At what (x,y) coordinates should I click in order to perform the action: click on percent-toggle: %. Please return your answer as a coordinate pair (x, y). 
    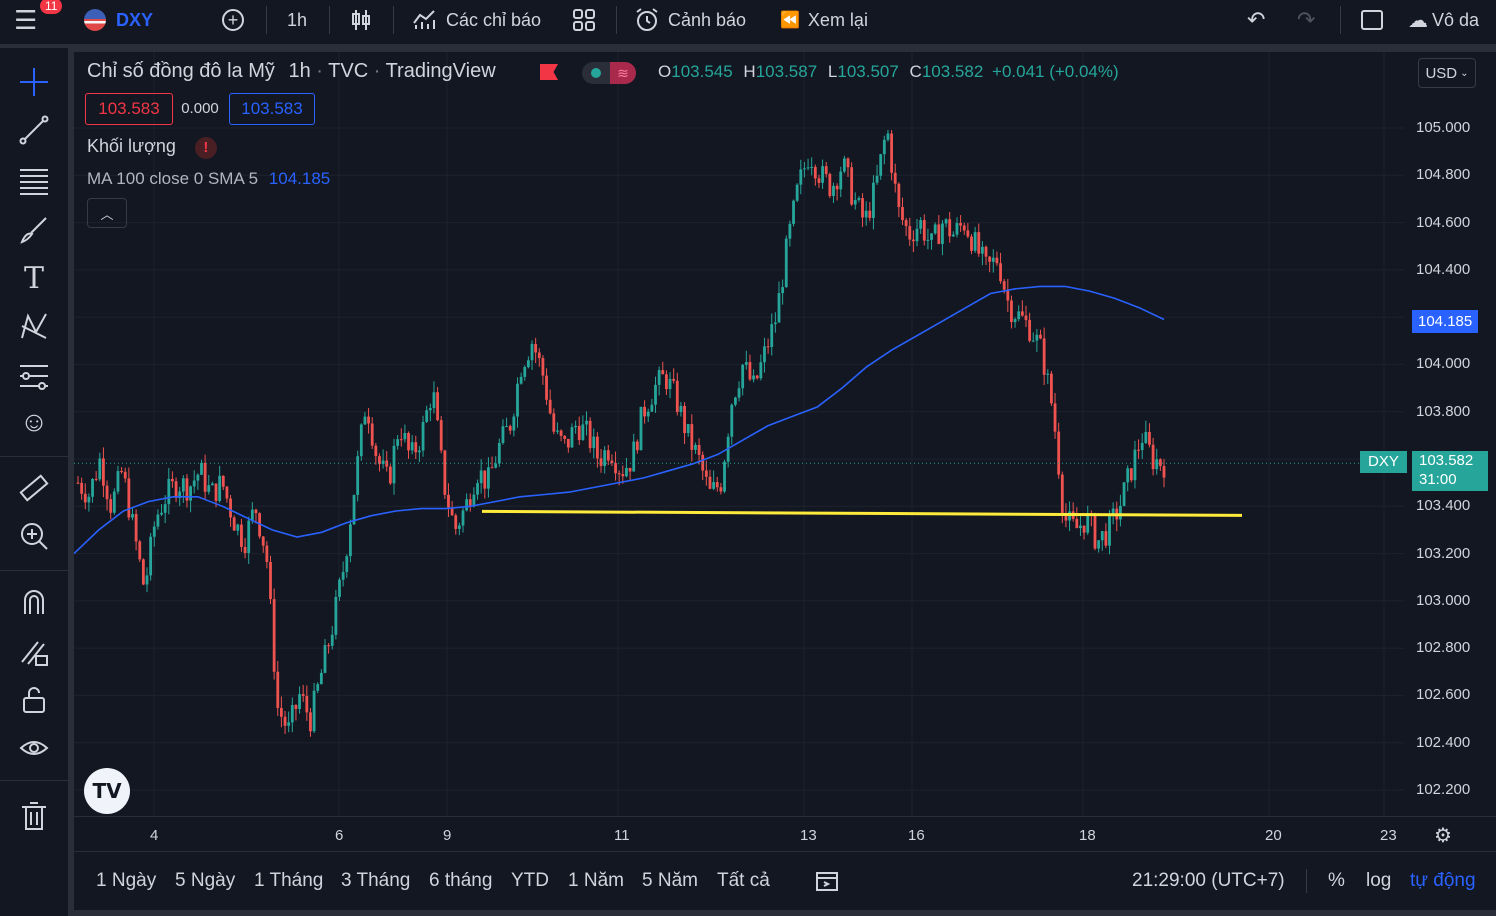
    Looking at the image, I should click on (1336, 881).